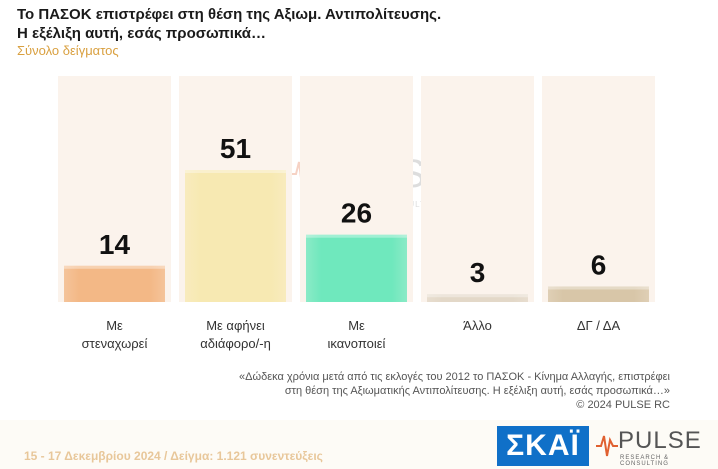 This screenshot has height=469, width=718. What do you see at coordinates (68, 50) in the screenshot?
I see `chart-subtitle: Σύνολο δείγματος` at bounding box center [68, 50].